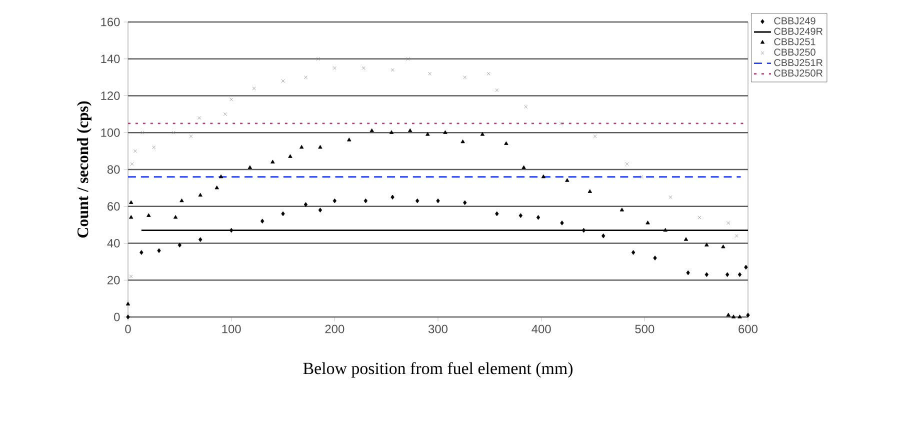 This screenshot has width=922, height=436. Describe the element at coordinates (644, 329) in the screenshot. I see `x-tick-label: 500` at that location.